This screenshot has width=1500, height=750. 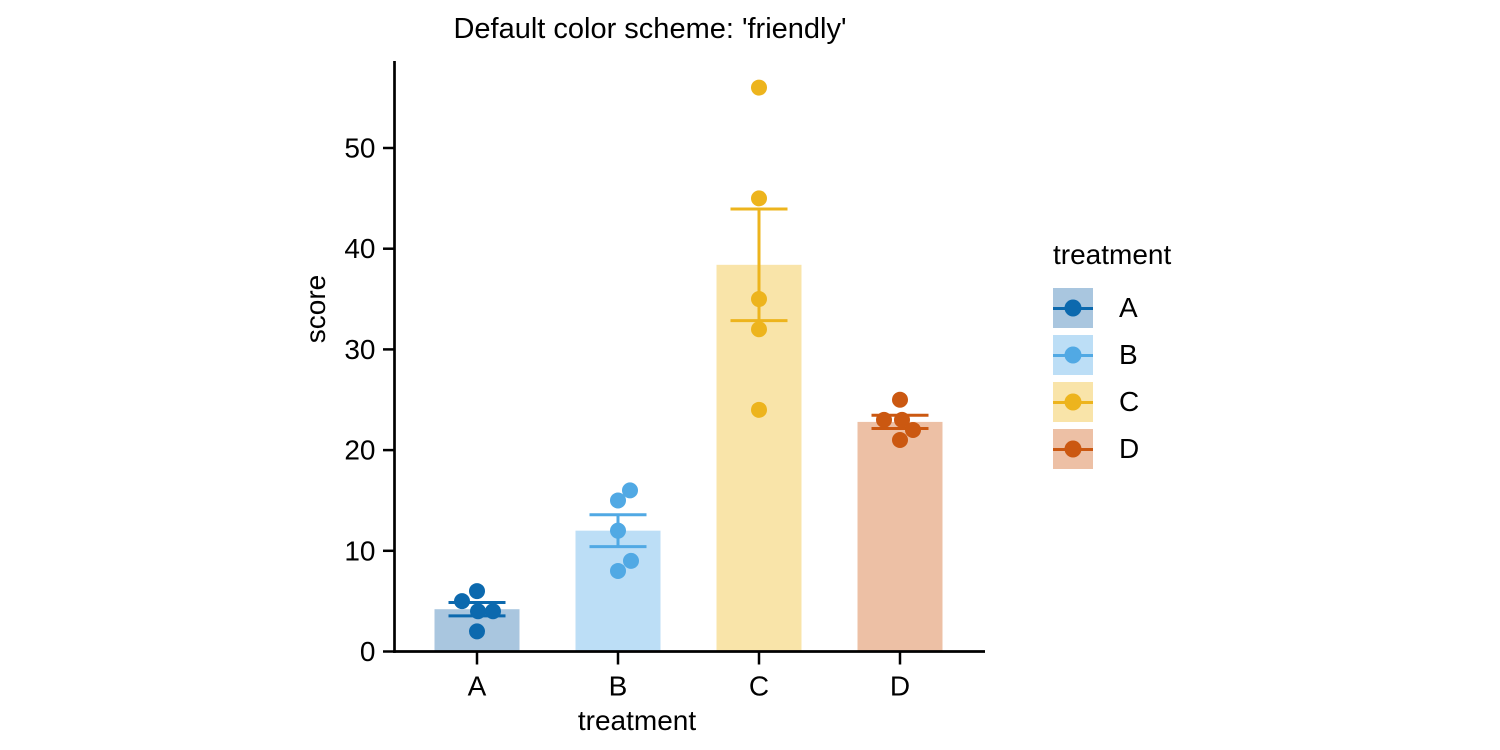 What do you see at coordinates (359, 349) in the screenshot?
I see `svg-text: 30` at bounding box center [359, 349].